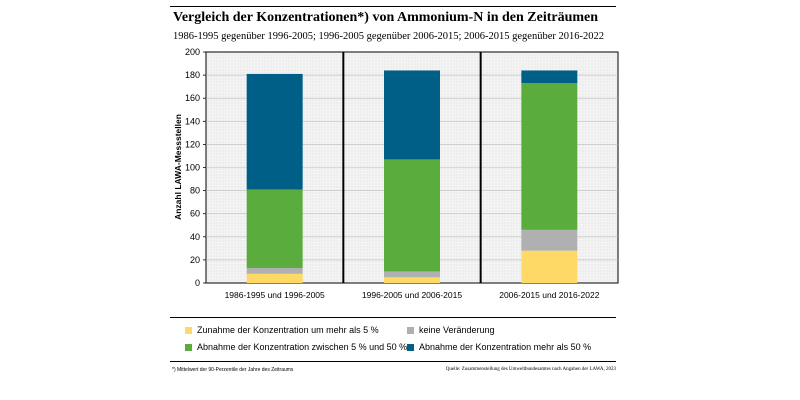 This screenshot has width=800, height=400. What do you see at coordinates (195, 237) in the screenshot?
I see `y-tick-label: 40` at bounding box center [195, 237].